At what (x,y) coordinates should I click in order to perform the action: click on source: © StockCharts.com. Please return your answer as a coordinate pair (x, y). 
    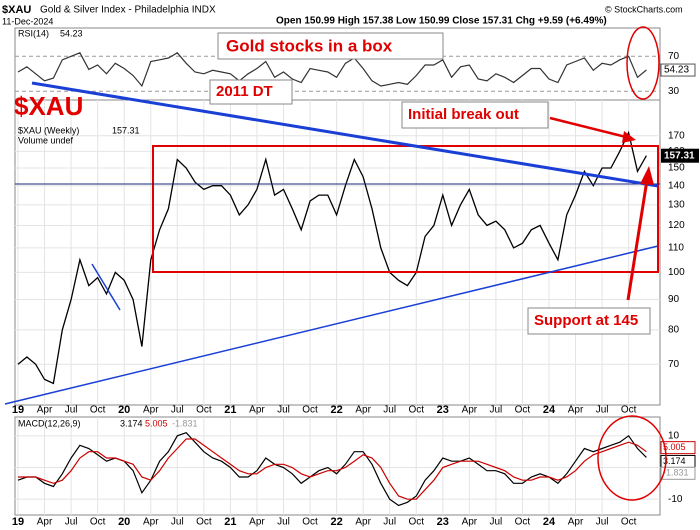
    Looking at the image, I should click on (644, 9).